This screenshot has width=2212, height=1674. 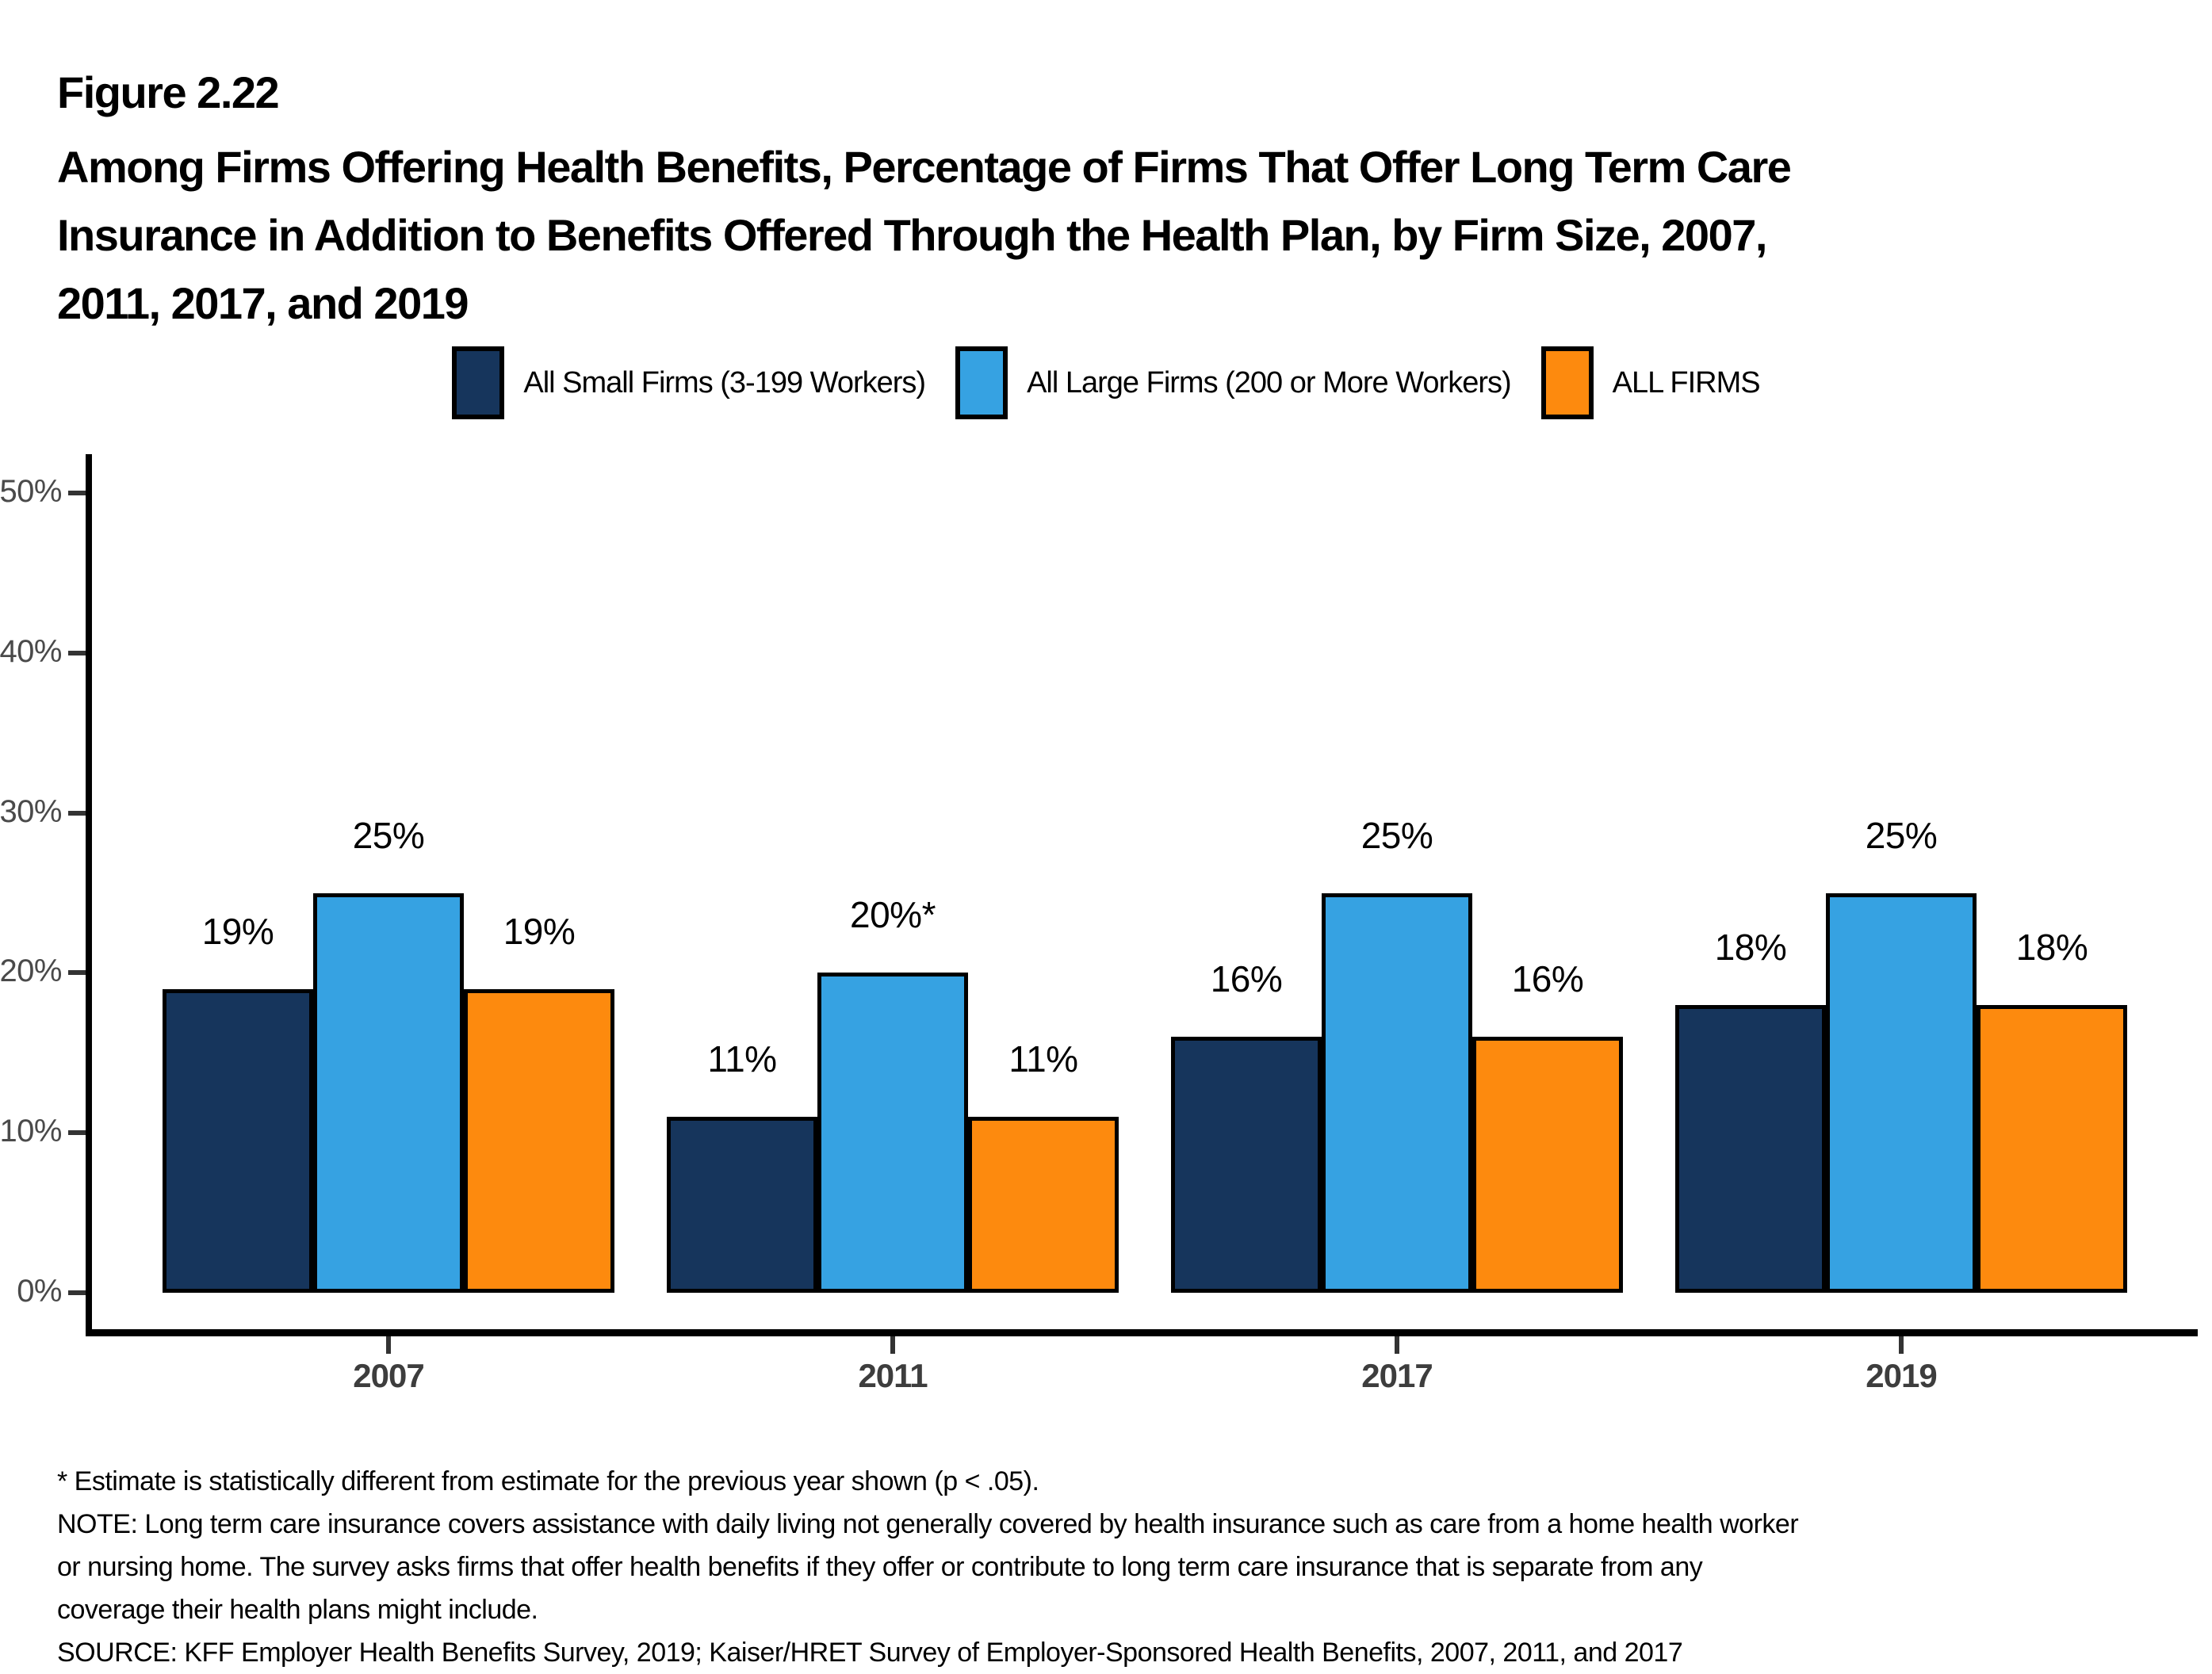 What do you see at coordinates (39, 1291) in the screenshot?
I see `y-tick-label: 0%` at bounding box center [39, 1291].